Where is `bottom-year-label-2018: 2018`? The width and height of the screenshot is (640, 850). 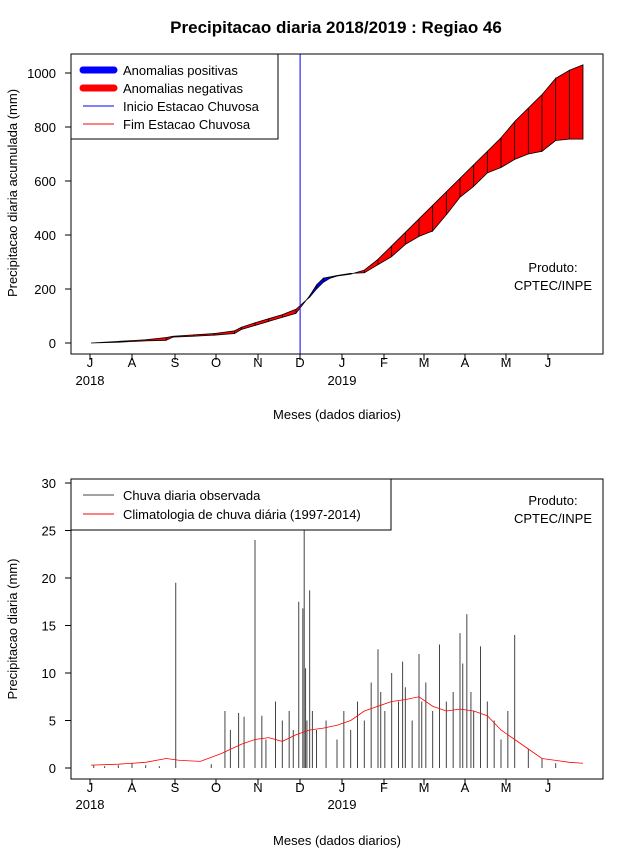 bottom-year-label-2018: 2018 is located at coordinates (90, 804).